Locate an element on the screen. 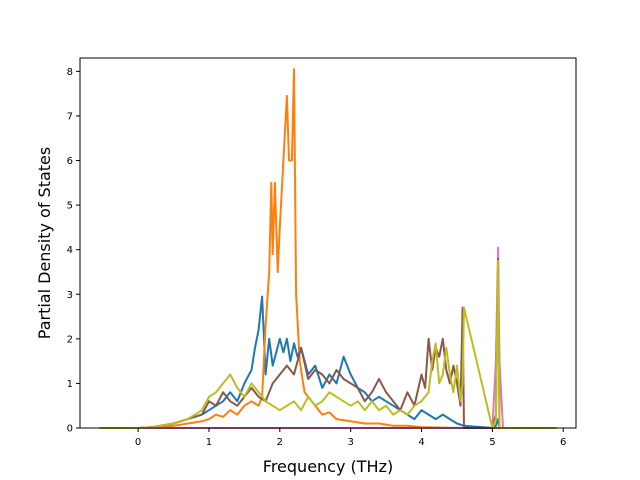 Image resolution: width=640 pixels, height=480 pixels. y-tick-label: 2 is located at coordinates (70, 339).